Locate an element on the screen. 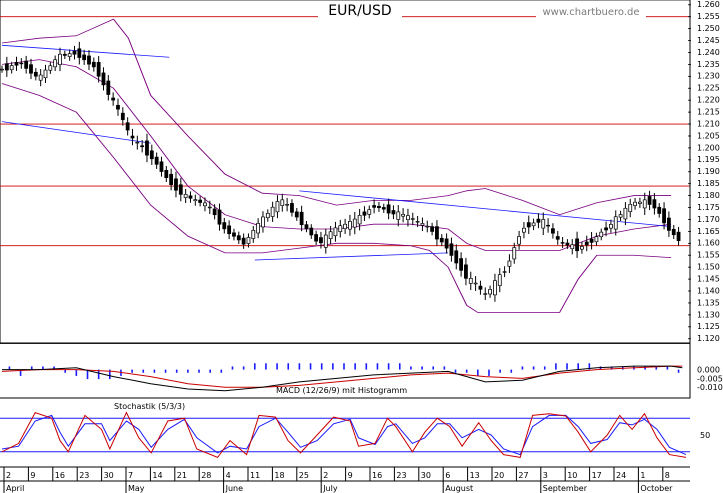 The height and width of the screenshot is (493, 723). price-y-tick-label: 1.140 is located at coordinates (708, 290).